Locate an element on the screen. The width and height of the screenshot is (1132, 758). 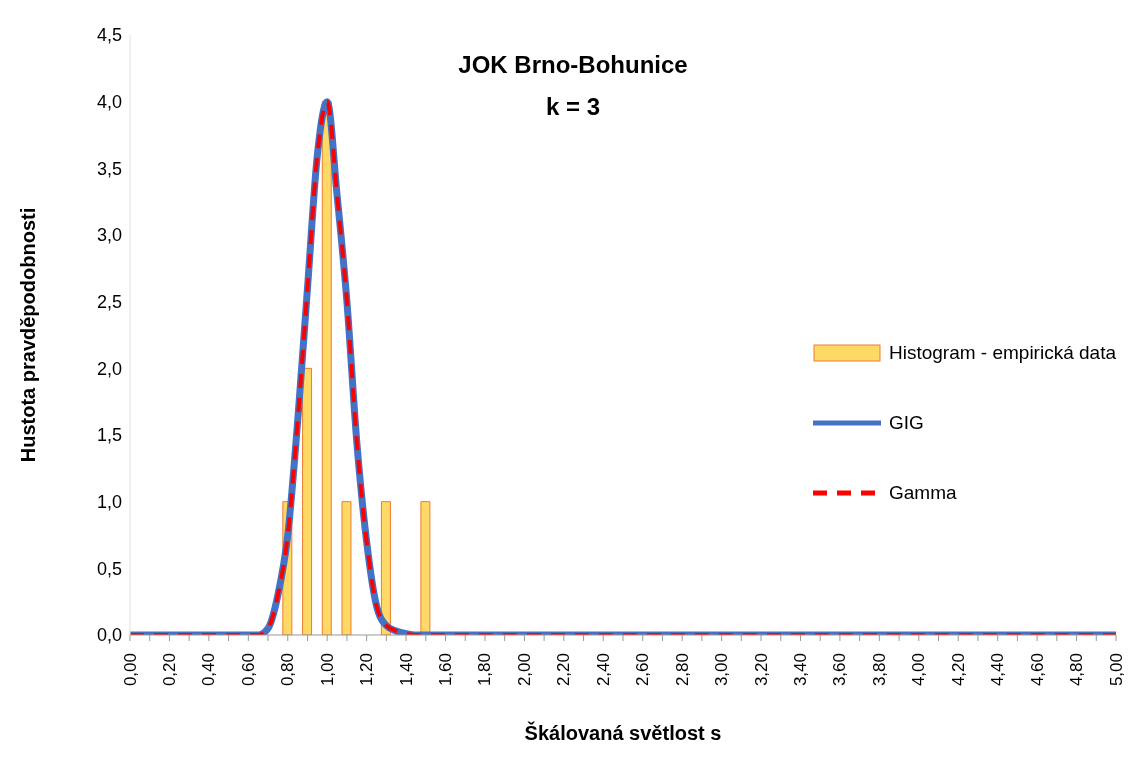
x-tick-label: 0,60 is located at coordinates (248, 670).